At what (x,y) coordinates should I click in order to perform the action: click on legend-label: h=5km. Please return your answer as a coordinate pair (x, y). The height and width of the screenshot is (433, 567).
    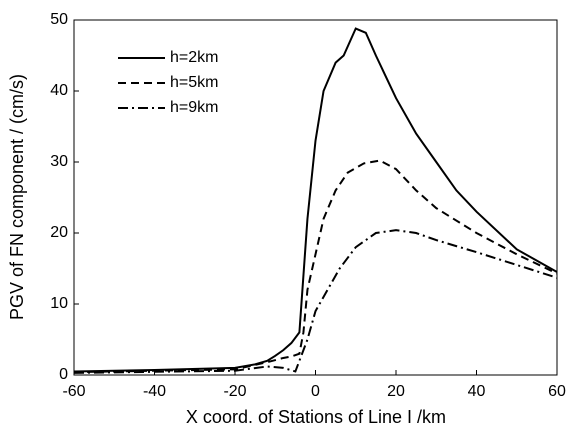
    Looking at the image, I should click on (194, 82).